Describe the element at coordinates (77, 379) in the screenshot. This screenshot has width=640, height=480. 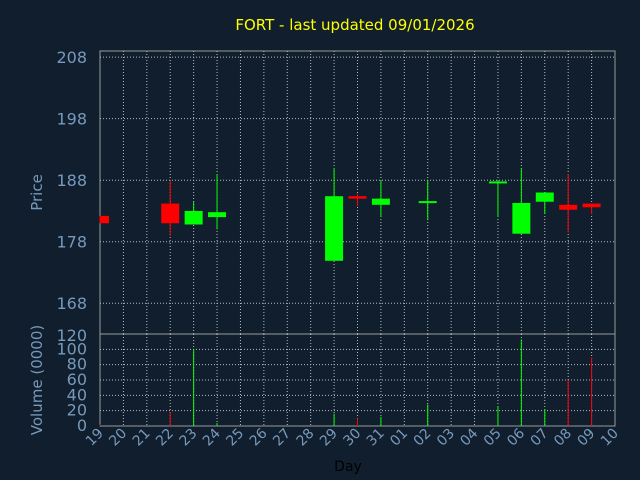
I see `volume-tick-label: 60` at that location.